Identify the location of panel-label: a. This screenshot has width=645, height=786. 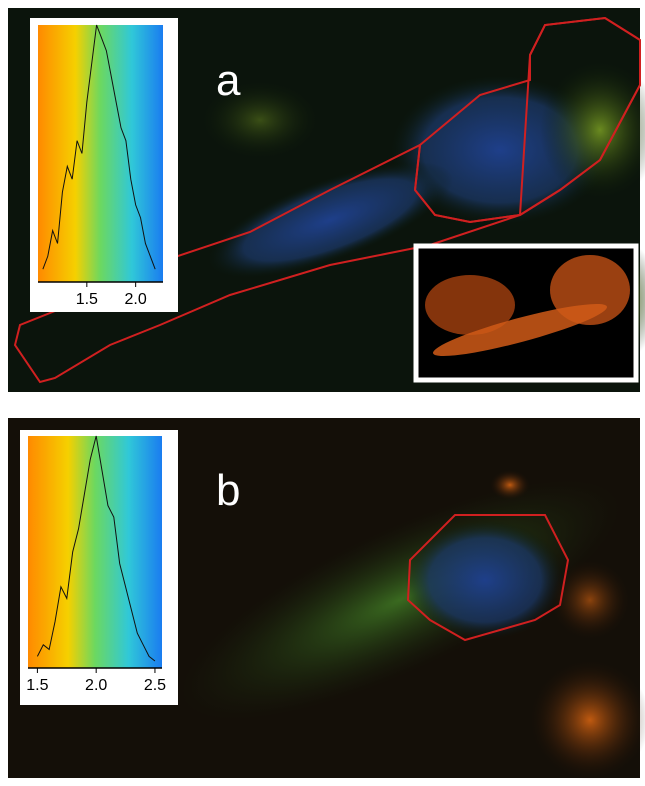
(228, 80).